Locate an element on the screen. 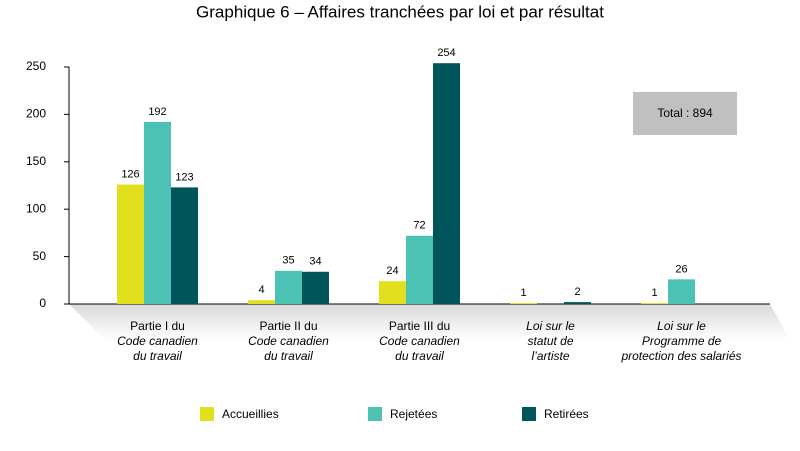 Image resolution: width=800 pixels, height=451 pixels. y-tick-label: 150 is located at coordinates (36, 161).